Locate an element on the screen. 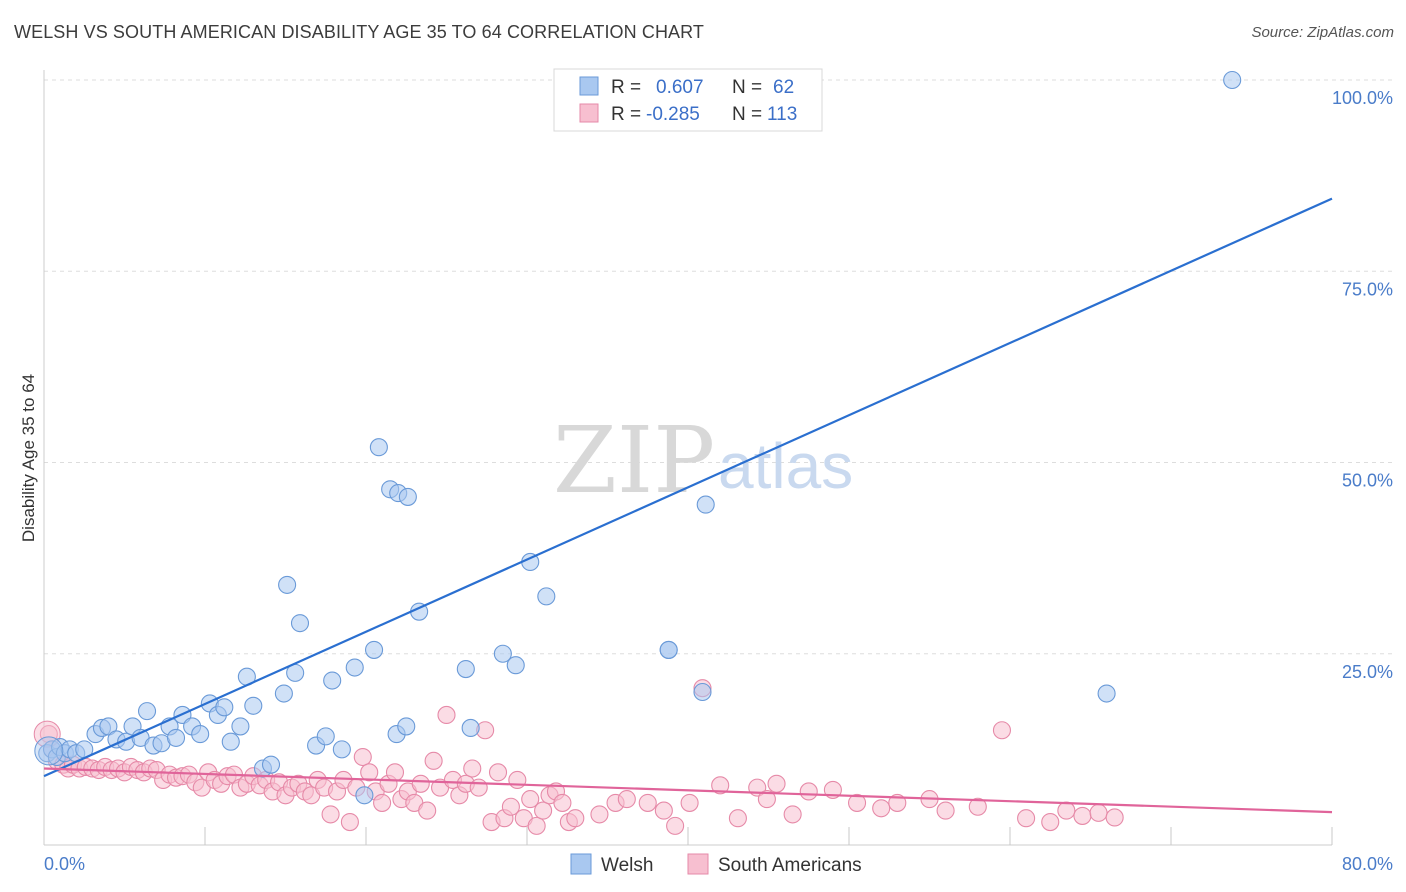 The height and width of the screenshot is (892, 1406). bottom-legend-welsh-swatch is located at coordinates (581, 864).